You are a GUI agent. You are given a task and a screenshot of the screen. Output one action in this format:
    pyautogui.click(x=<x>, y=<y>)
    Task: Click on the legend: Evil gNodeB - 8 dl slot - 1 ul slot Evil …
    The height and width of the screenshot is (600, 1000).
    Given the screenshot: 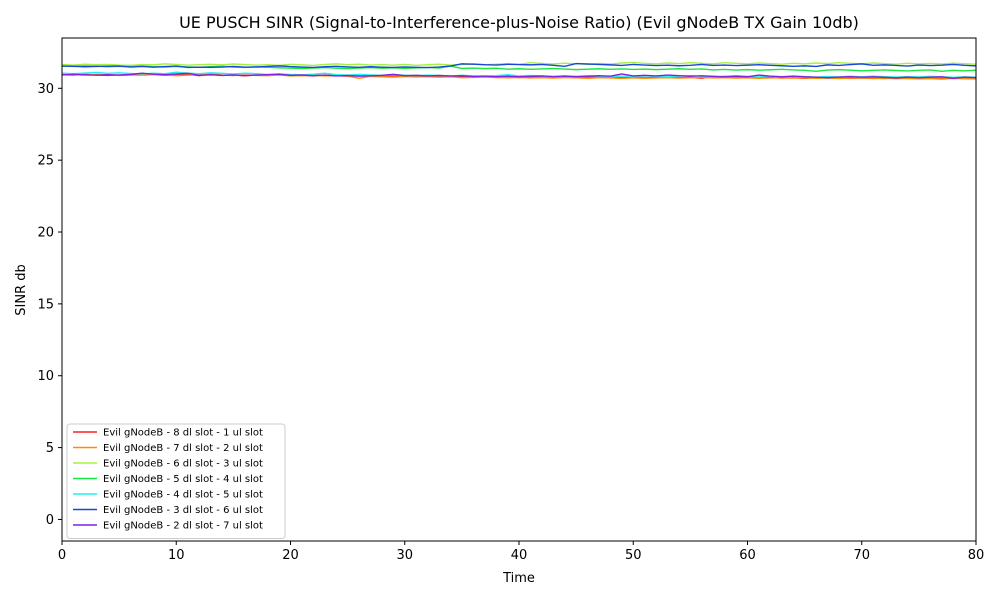 What is the action you would take?
    pyautogui.click(x=176, y=481)
    